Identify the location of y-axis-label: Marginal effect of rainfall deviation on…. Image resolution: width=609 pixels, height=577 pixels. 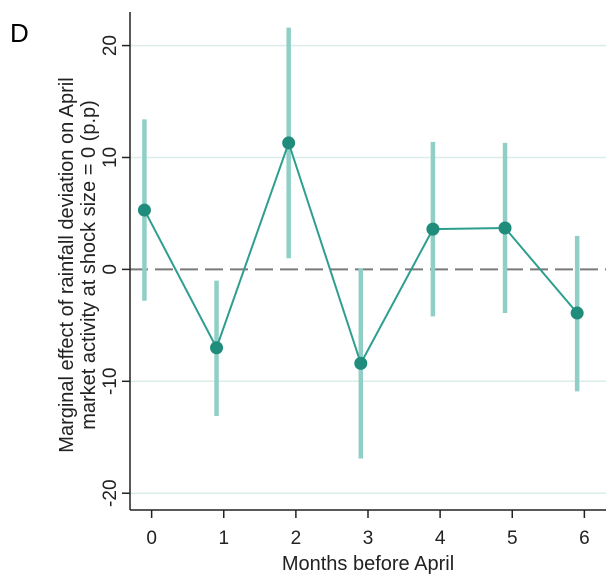
(78, 264).